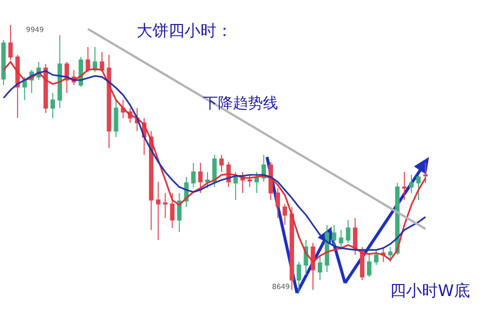  What do you see at coordinates (184, 30) in the screenshot?
I see `chart-title: 大饼四小时：` at bounding box center [184, 30].